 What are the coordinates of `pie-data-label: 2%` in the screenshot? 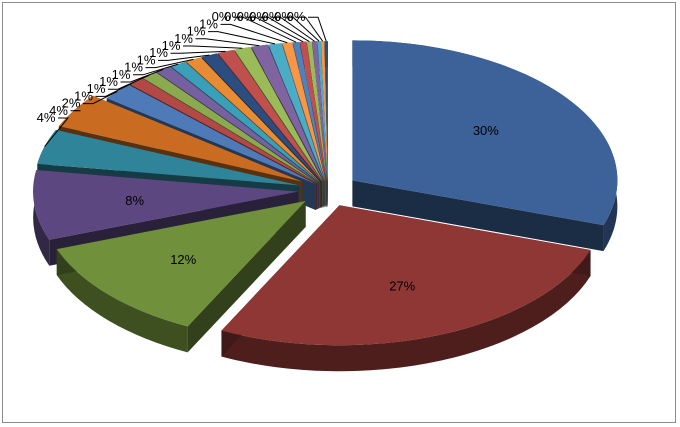 It's located at (71, 103).